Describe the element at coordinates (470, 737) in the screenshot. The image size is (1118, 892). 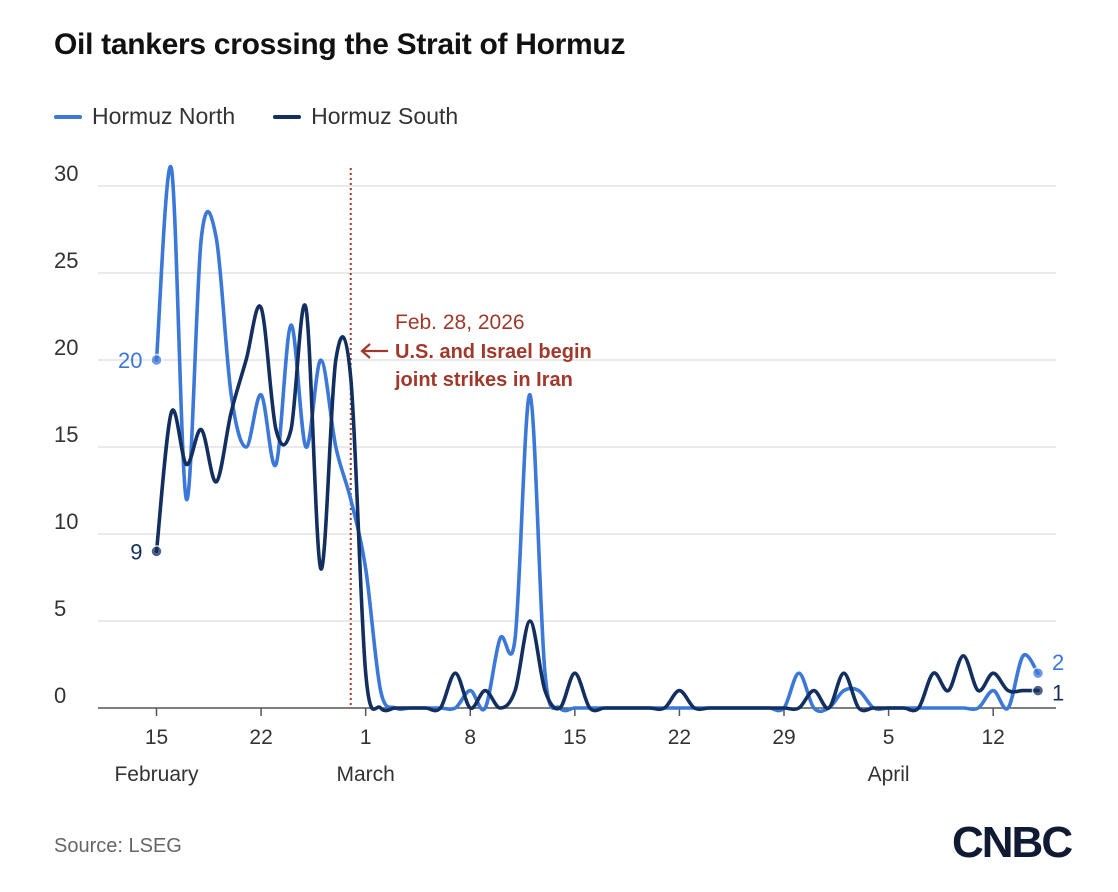
I see `x-tick-label: 8` at that location.